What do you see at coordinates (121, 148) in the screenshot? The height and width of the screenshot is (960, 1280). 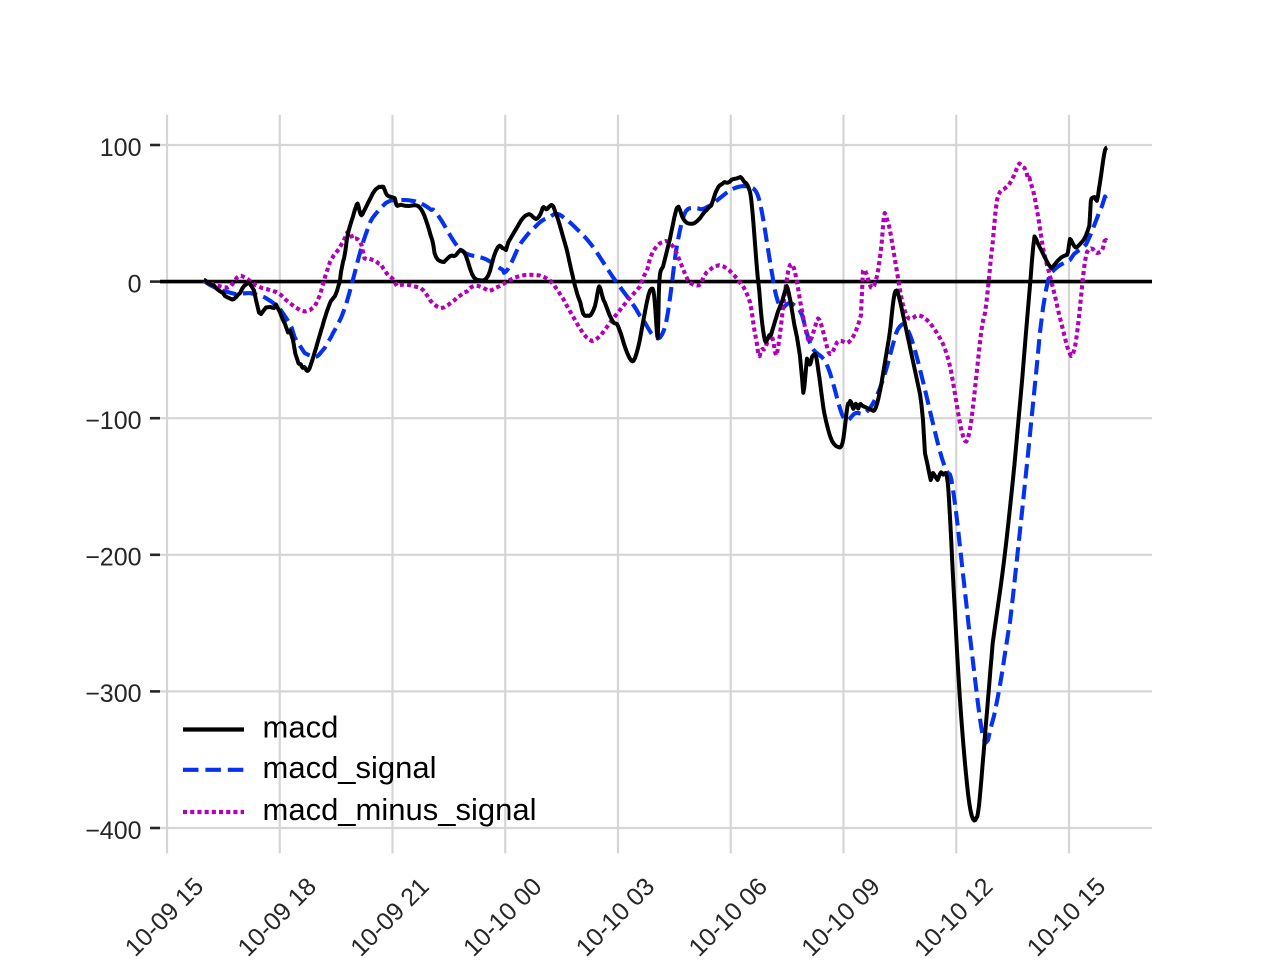 I see `svg-text: 100` at bounding box center [121, 148].